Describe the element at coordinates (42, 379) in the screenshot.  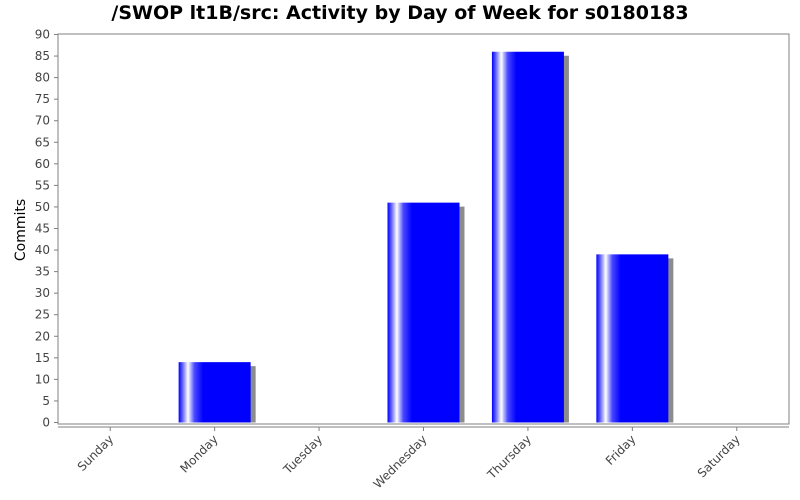
I see `y-tick-label: 10` at that location.